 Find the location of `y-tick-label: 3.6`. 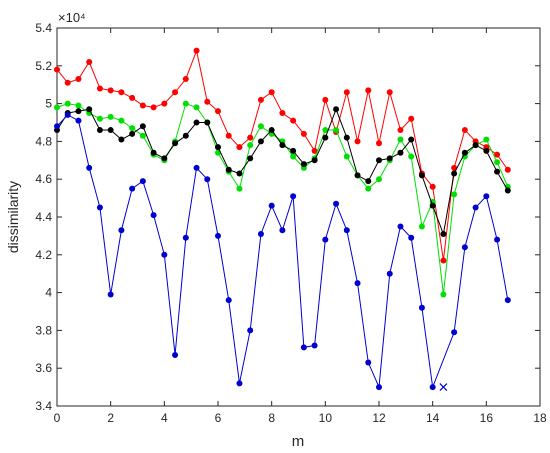

y-tick-label: 3.6 is located at coordinates (43, 368).